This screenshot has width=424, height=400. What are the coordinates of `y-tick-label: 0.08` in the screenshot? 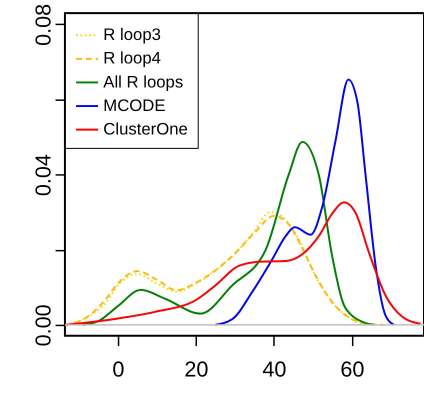 It's located at (43, 25).